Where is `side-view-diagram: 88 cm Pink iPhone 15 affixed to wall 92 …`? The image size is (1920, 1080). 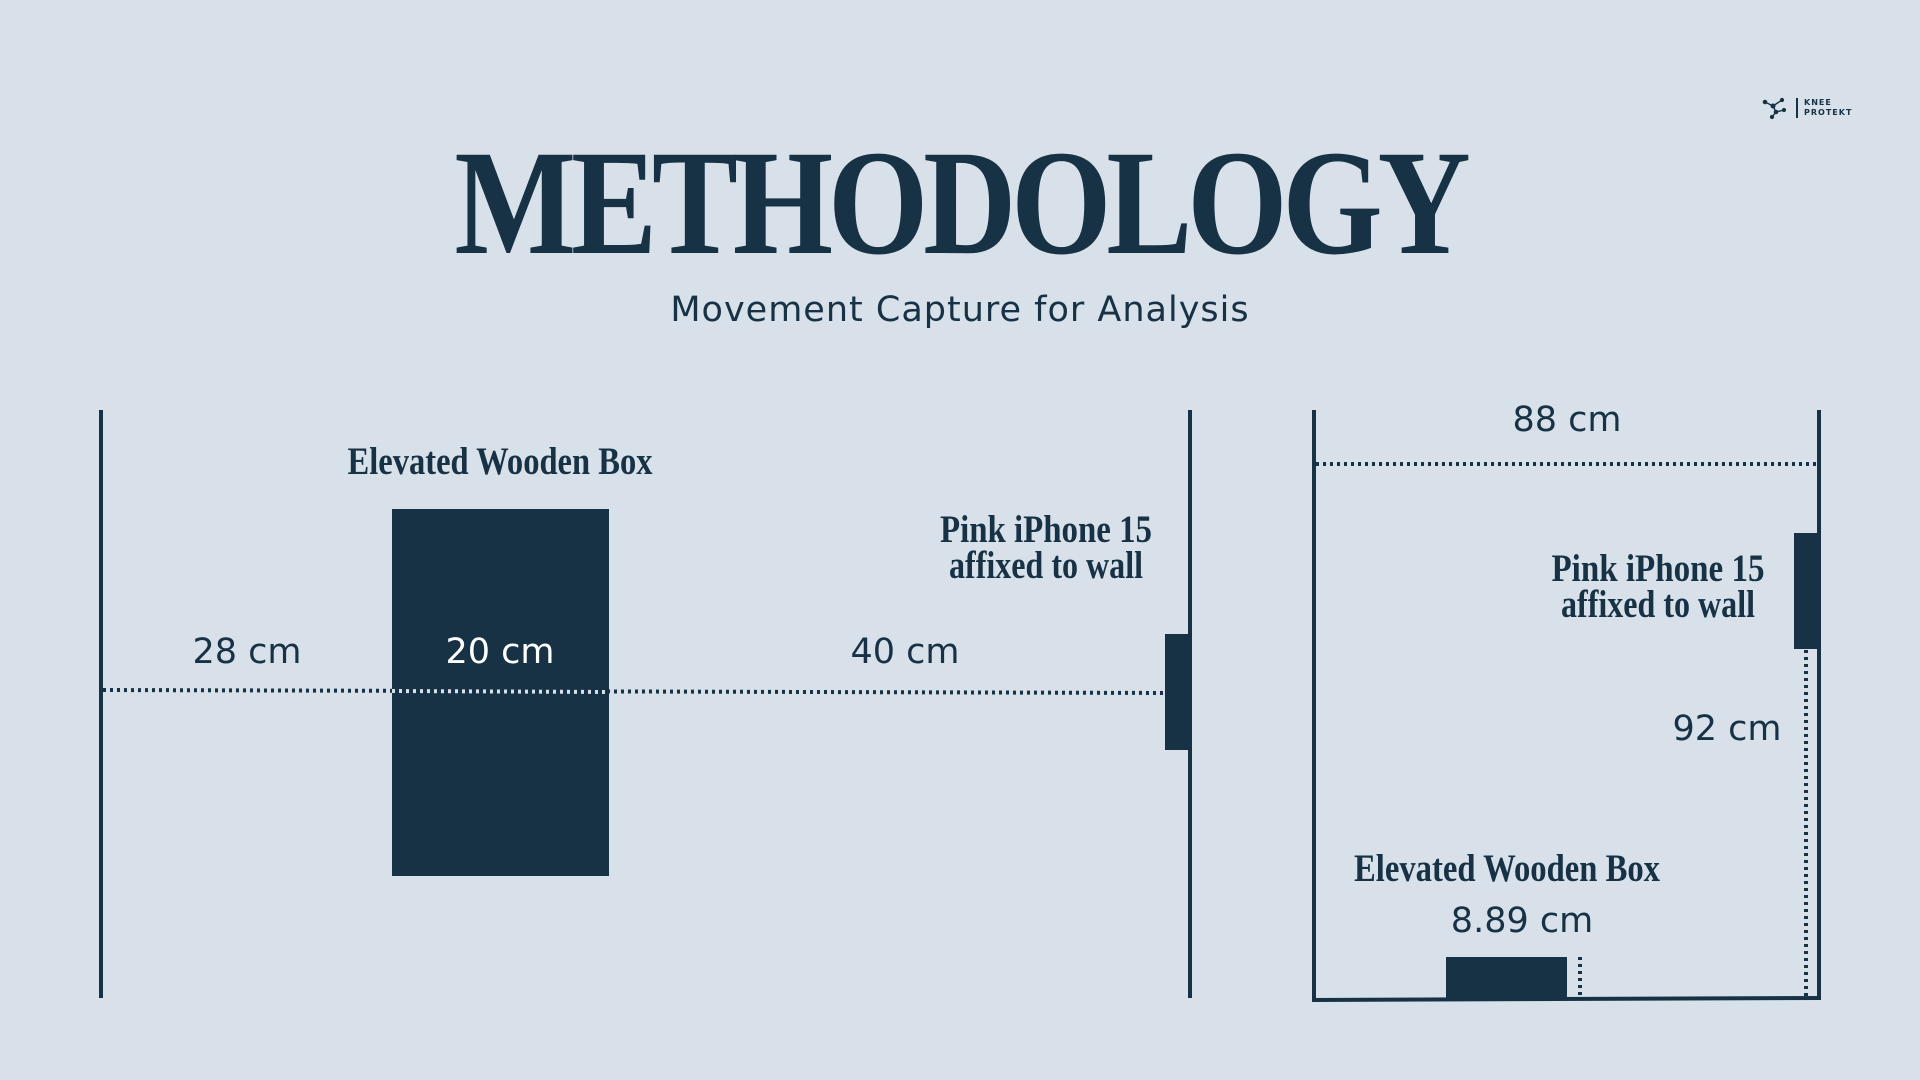 side-view-diagram: 88 cm Pink iPhone 15 affixed to wall 92 … is located at coordinates (1566, 701).